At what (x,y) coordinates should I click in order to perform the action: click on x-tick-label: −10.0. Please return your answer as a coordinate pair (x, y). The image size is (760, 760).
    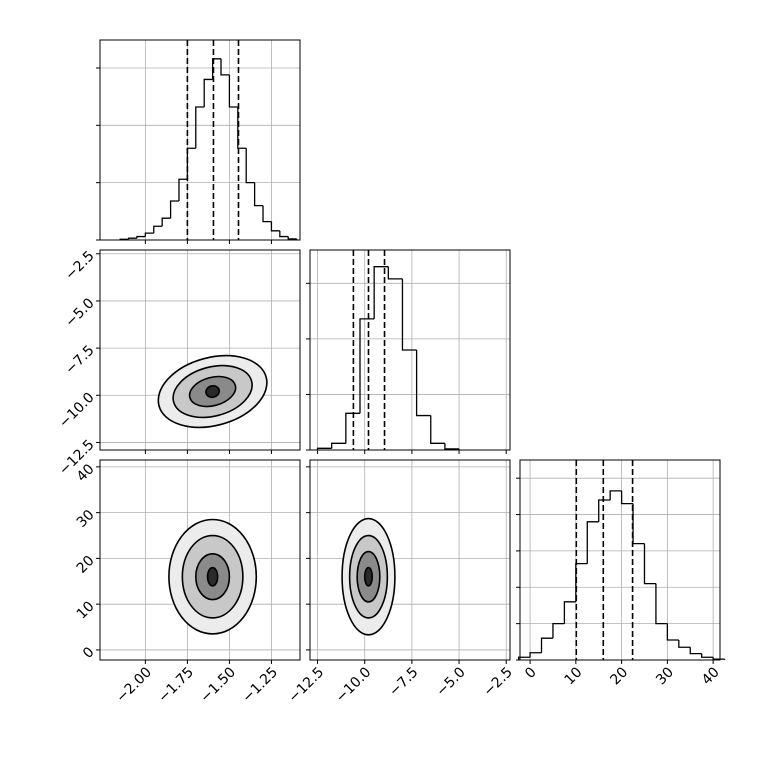
    Looking at the image, I should click on (354, 685).